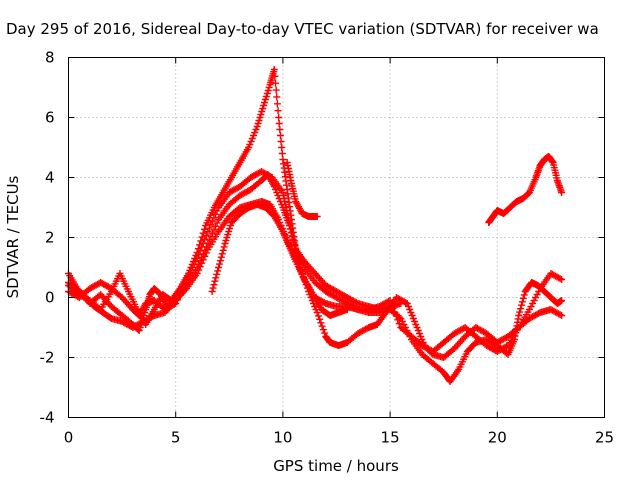 Image resolution: width=640 pixels, height=480 pixels. I want to click on x-tick-label: 15, so click(390, 438).